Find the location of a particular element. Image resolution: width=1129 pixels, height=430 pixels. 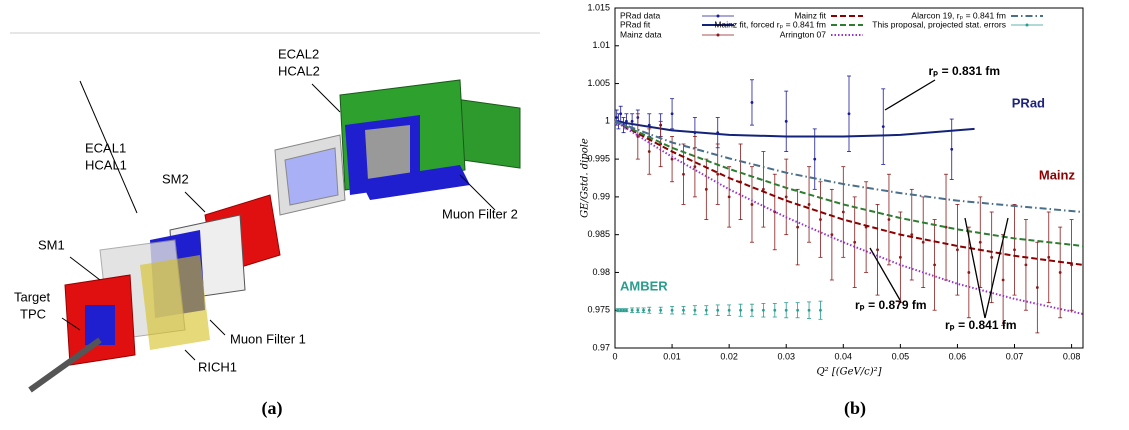

x-tick-label: 0.04 is located at coordinates (844, 356).